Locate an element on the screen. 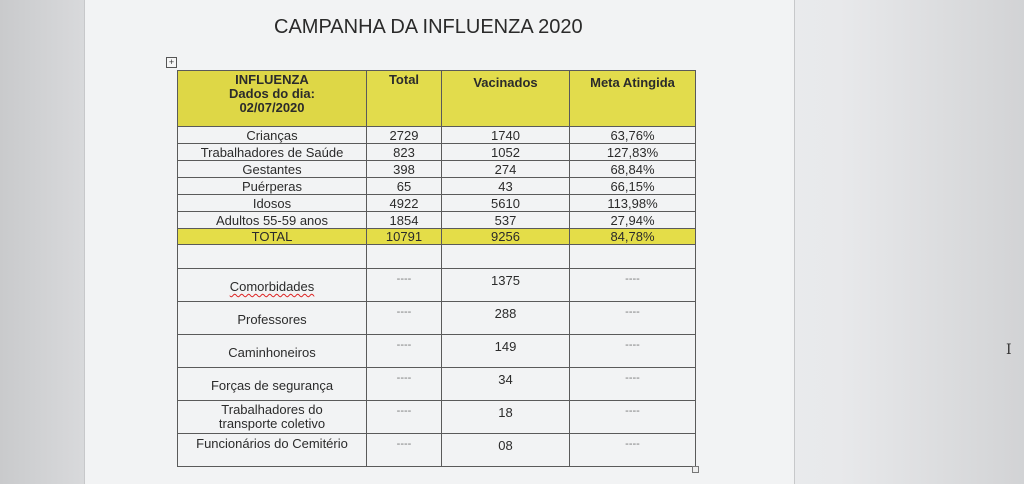 The height and width of the screenshot is (484, 1024). row-group: Comorbidades is located at coordinates (272, 285).